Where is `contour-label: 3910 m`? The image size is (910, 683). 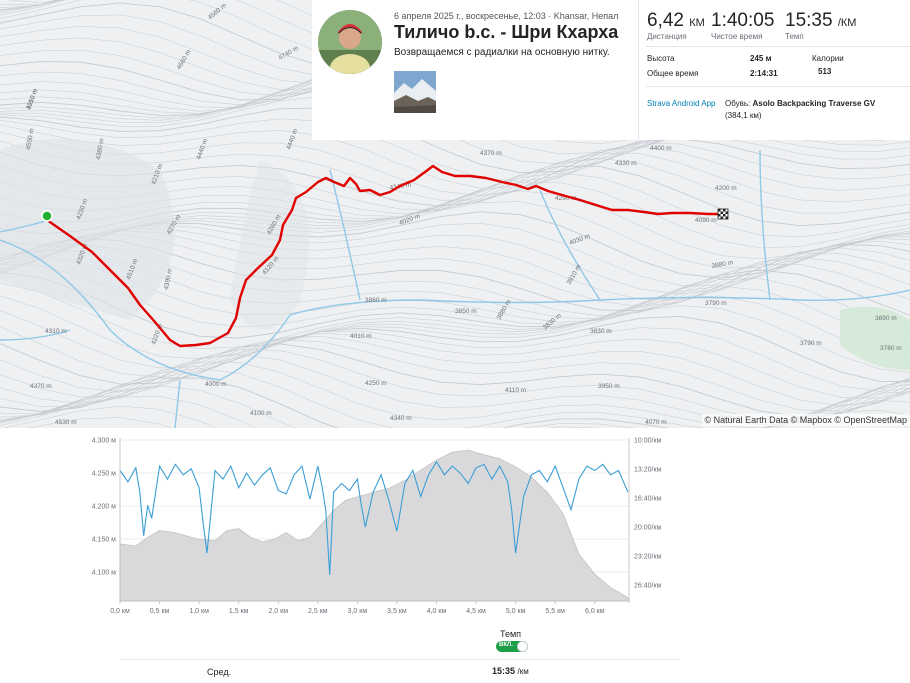 contour-label: 3910 m is located at coordinates (32, 99).